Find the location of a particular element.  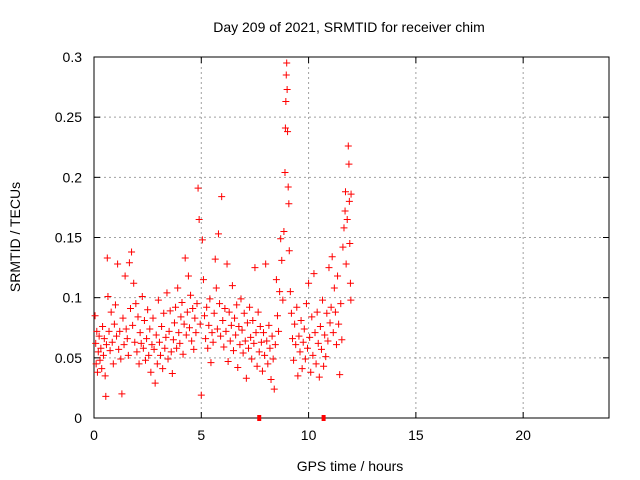

y-tick-label: 0.1 is located at coordinates (73, 298).